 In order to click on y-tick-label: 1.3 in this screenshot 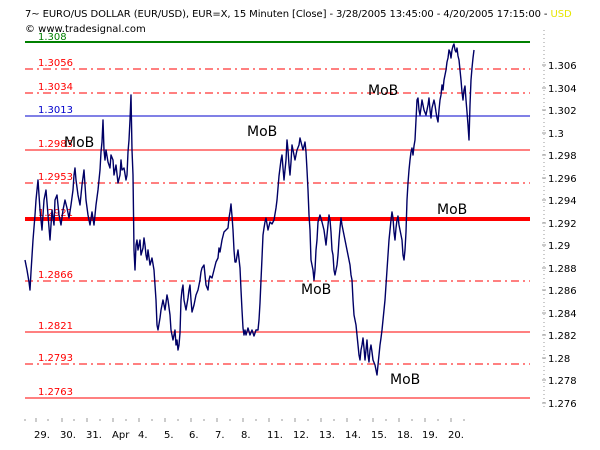, I will do `click(556, 134)`.